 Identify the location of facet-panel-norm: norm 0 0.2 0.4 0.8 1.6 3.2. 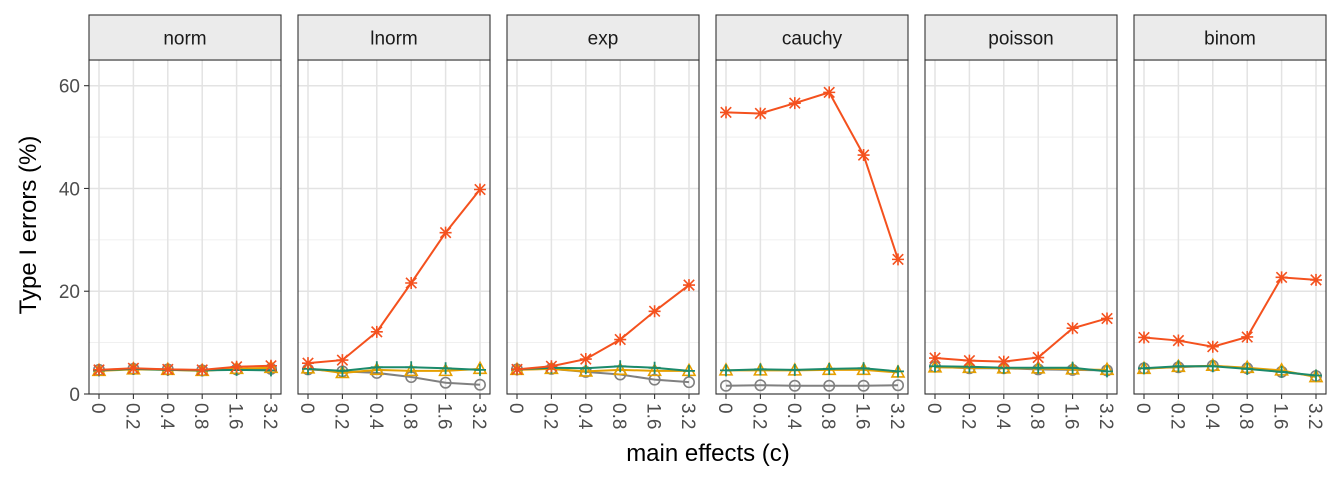
(184, 222).